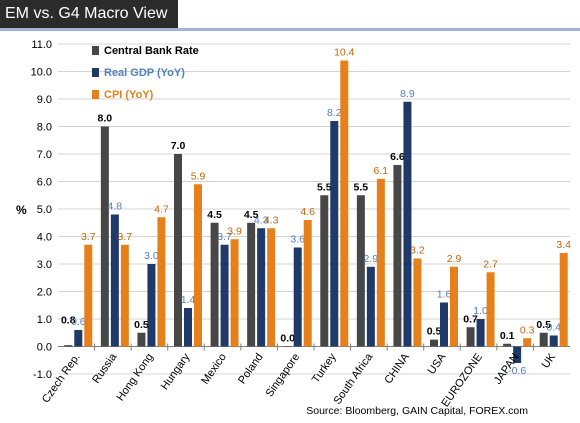  What do you see at coordinates (44, 238) in the screenshot?
I see `y-tick-label: 4.0` at bounding box center [44, 238].